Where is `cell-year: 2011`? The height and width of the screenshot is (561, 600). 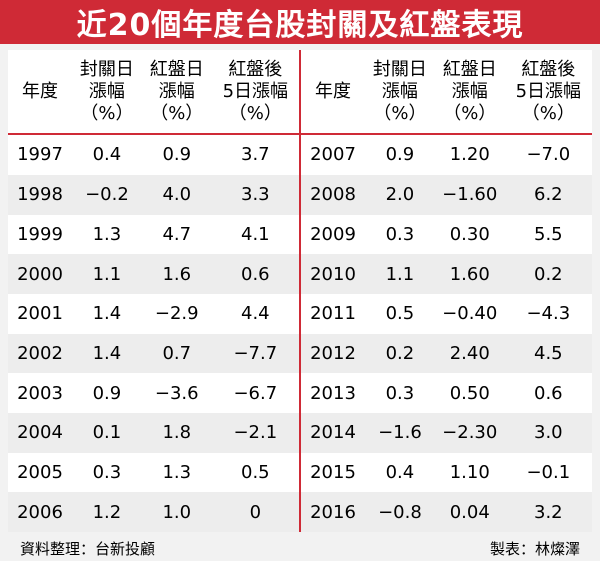 cell-year: 2011 is located at coordinates (333, 314).